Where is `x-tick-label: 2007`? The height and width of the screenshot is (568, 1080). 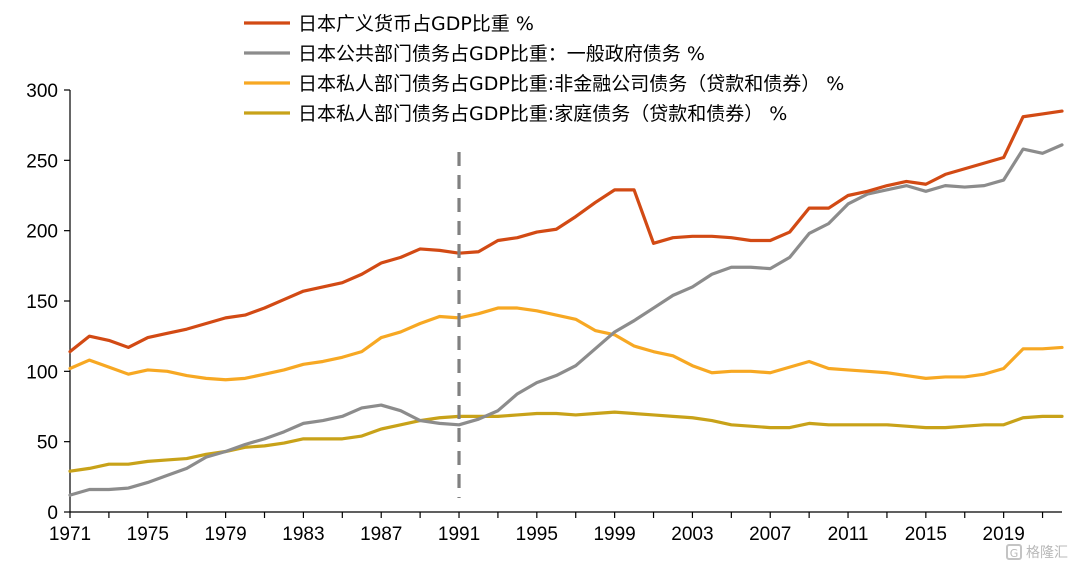
x-tick-label: 2007 is located at coordinates (770, 534).